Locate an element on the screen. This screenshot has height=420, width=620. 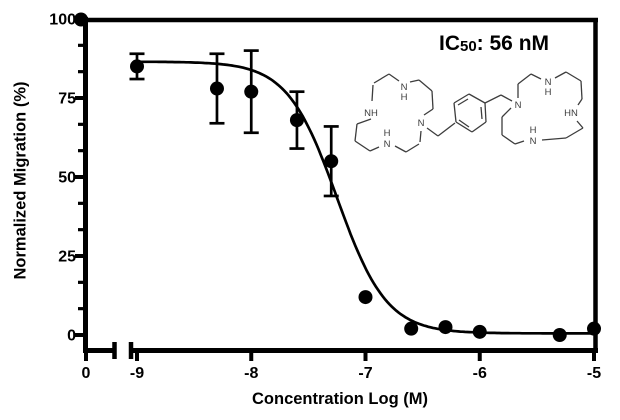
x-tick-label: -6 is located at coordinates (480, 373).